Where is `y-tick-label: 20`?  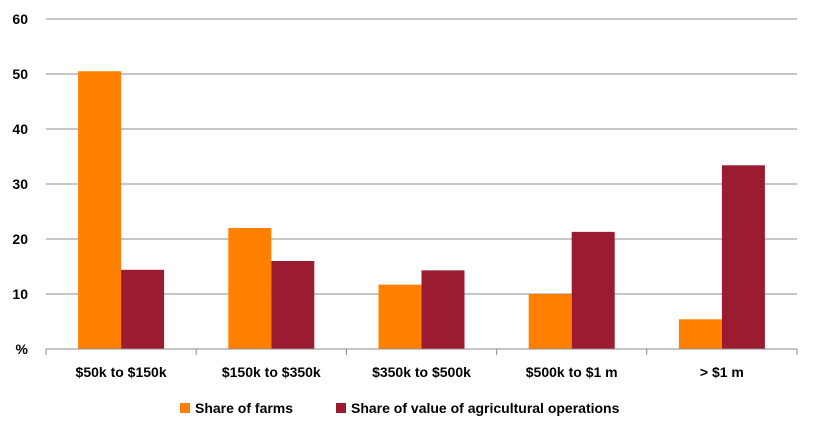 y-tick-label: 20 is located at coordinates (20, 239).